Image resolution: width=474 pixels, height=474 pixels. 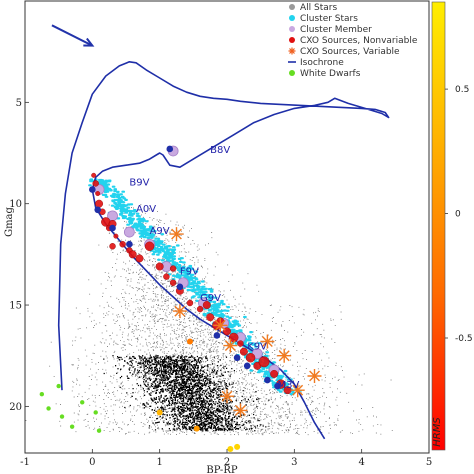 What do you see at coordinates (146, 209) in the screenshot?
I see `spectral-type-label: A0V` at bounding box center [146, 209].